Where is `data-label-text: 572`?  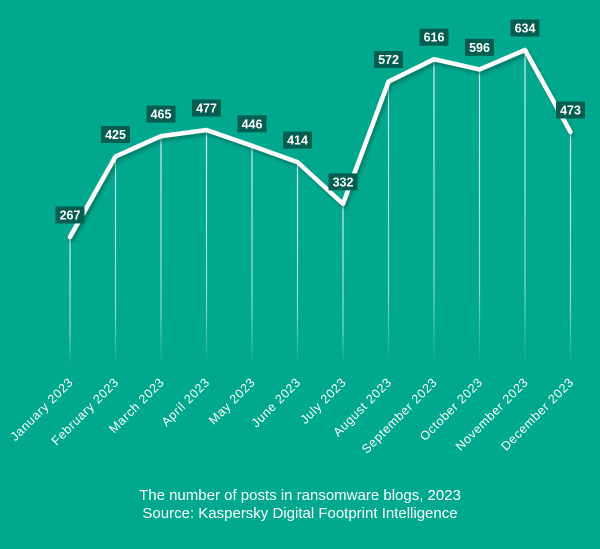 data-label-text: 572 is located at coordinates (388, 60).